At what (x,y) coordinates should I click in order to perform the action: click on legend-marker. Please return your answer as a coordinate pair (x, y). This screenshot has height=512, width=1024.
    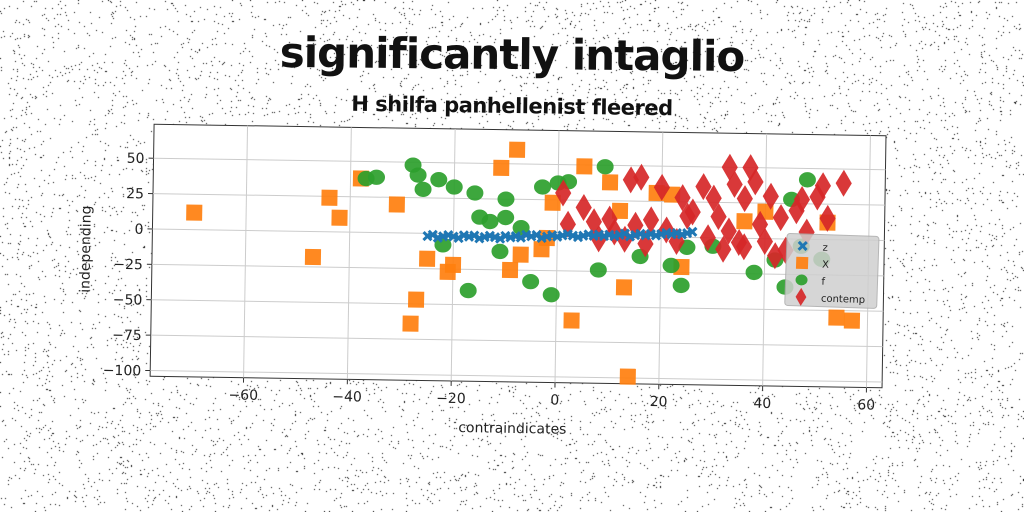
    Looking at the image, I should click on (802, 246).